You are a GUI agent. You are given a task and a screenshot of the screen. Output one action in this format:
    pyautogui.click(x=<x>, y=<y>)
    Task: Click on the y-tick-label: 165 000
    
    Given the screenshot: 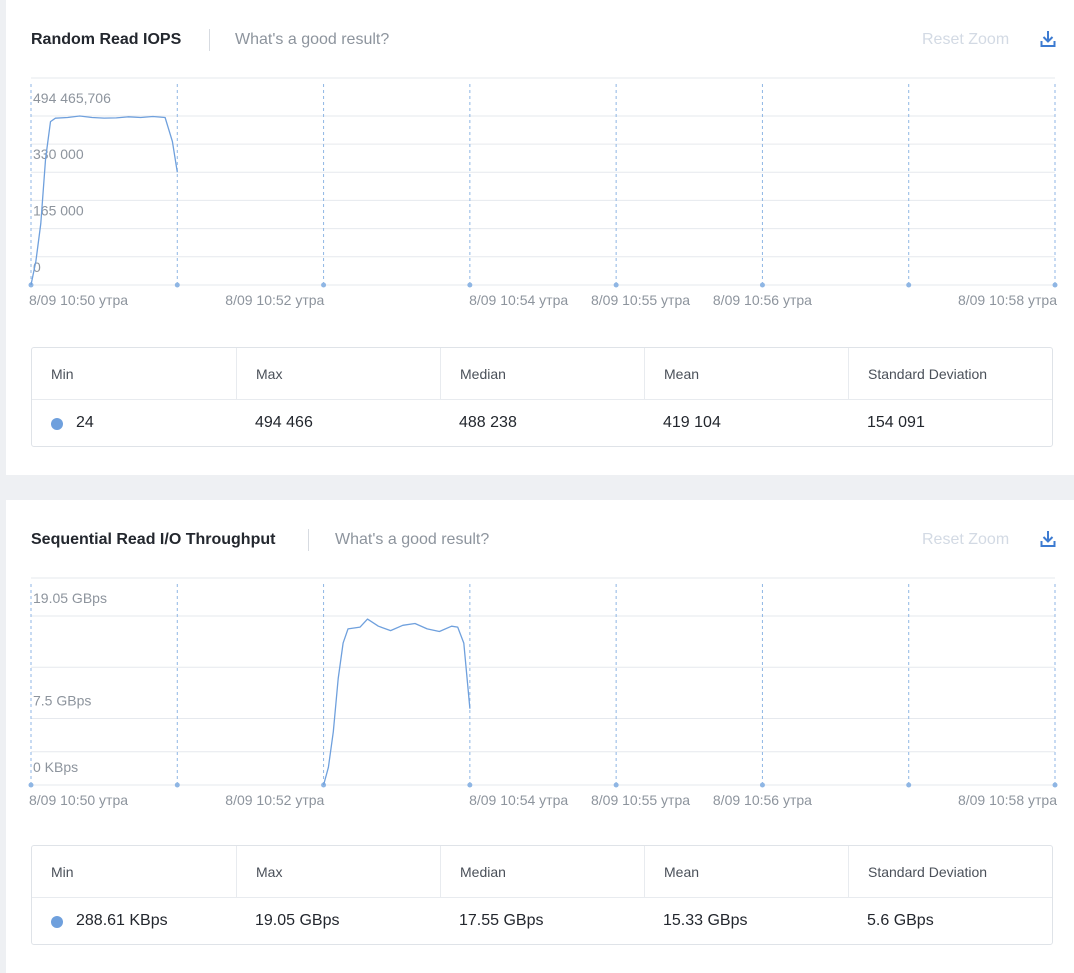 What is the action you would take?
    pyautogui.click(x=58, y=211)
    